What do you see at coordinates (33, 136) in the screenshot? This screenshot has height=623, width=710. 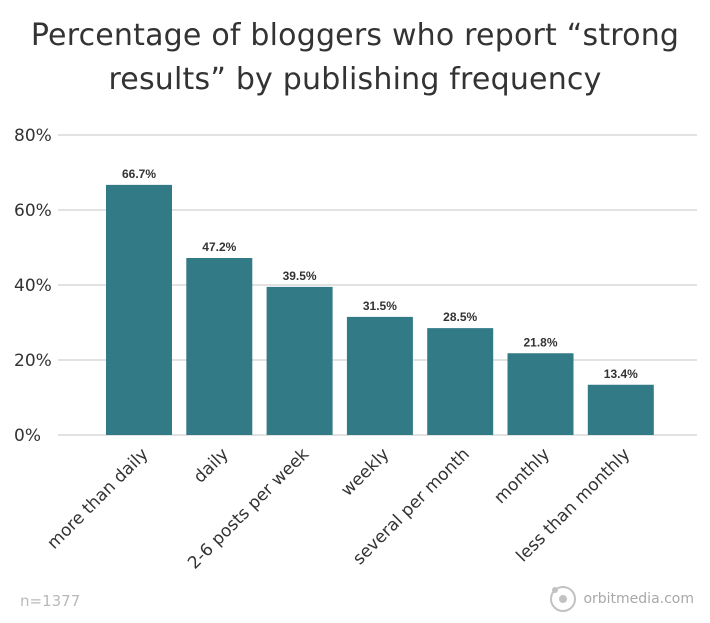 I see `y-tick-label: 80%` at bounding box center [33, 136].